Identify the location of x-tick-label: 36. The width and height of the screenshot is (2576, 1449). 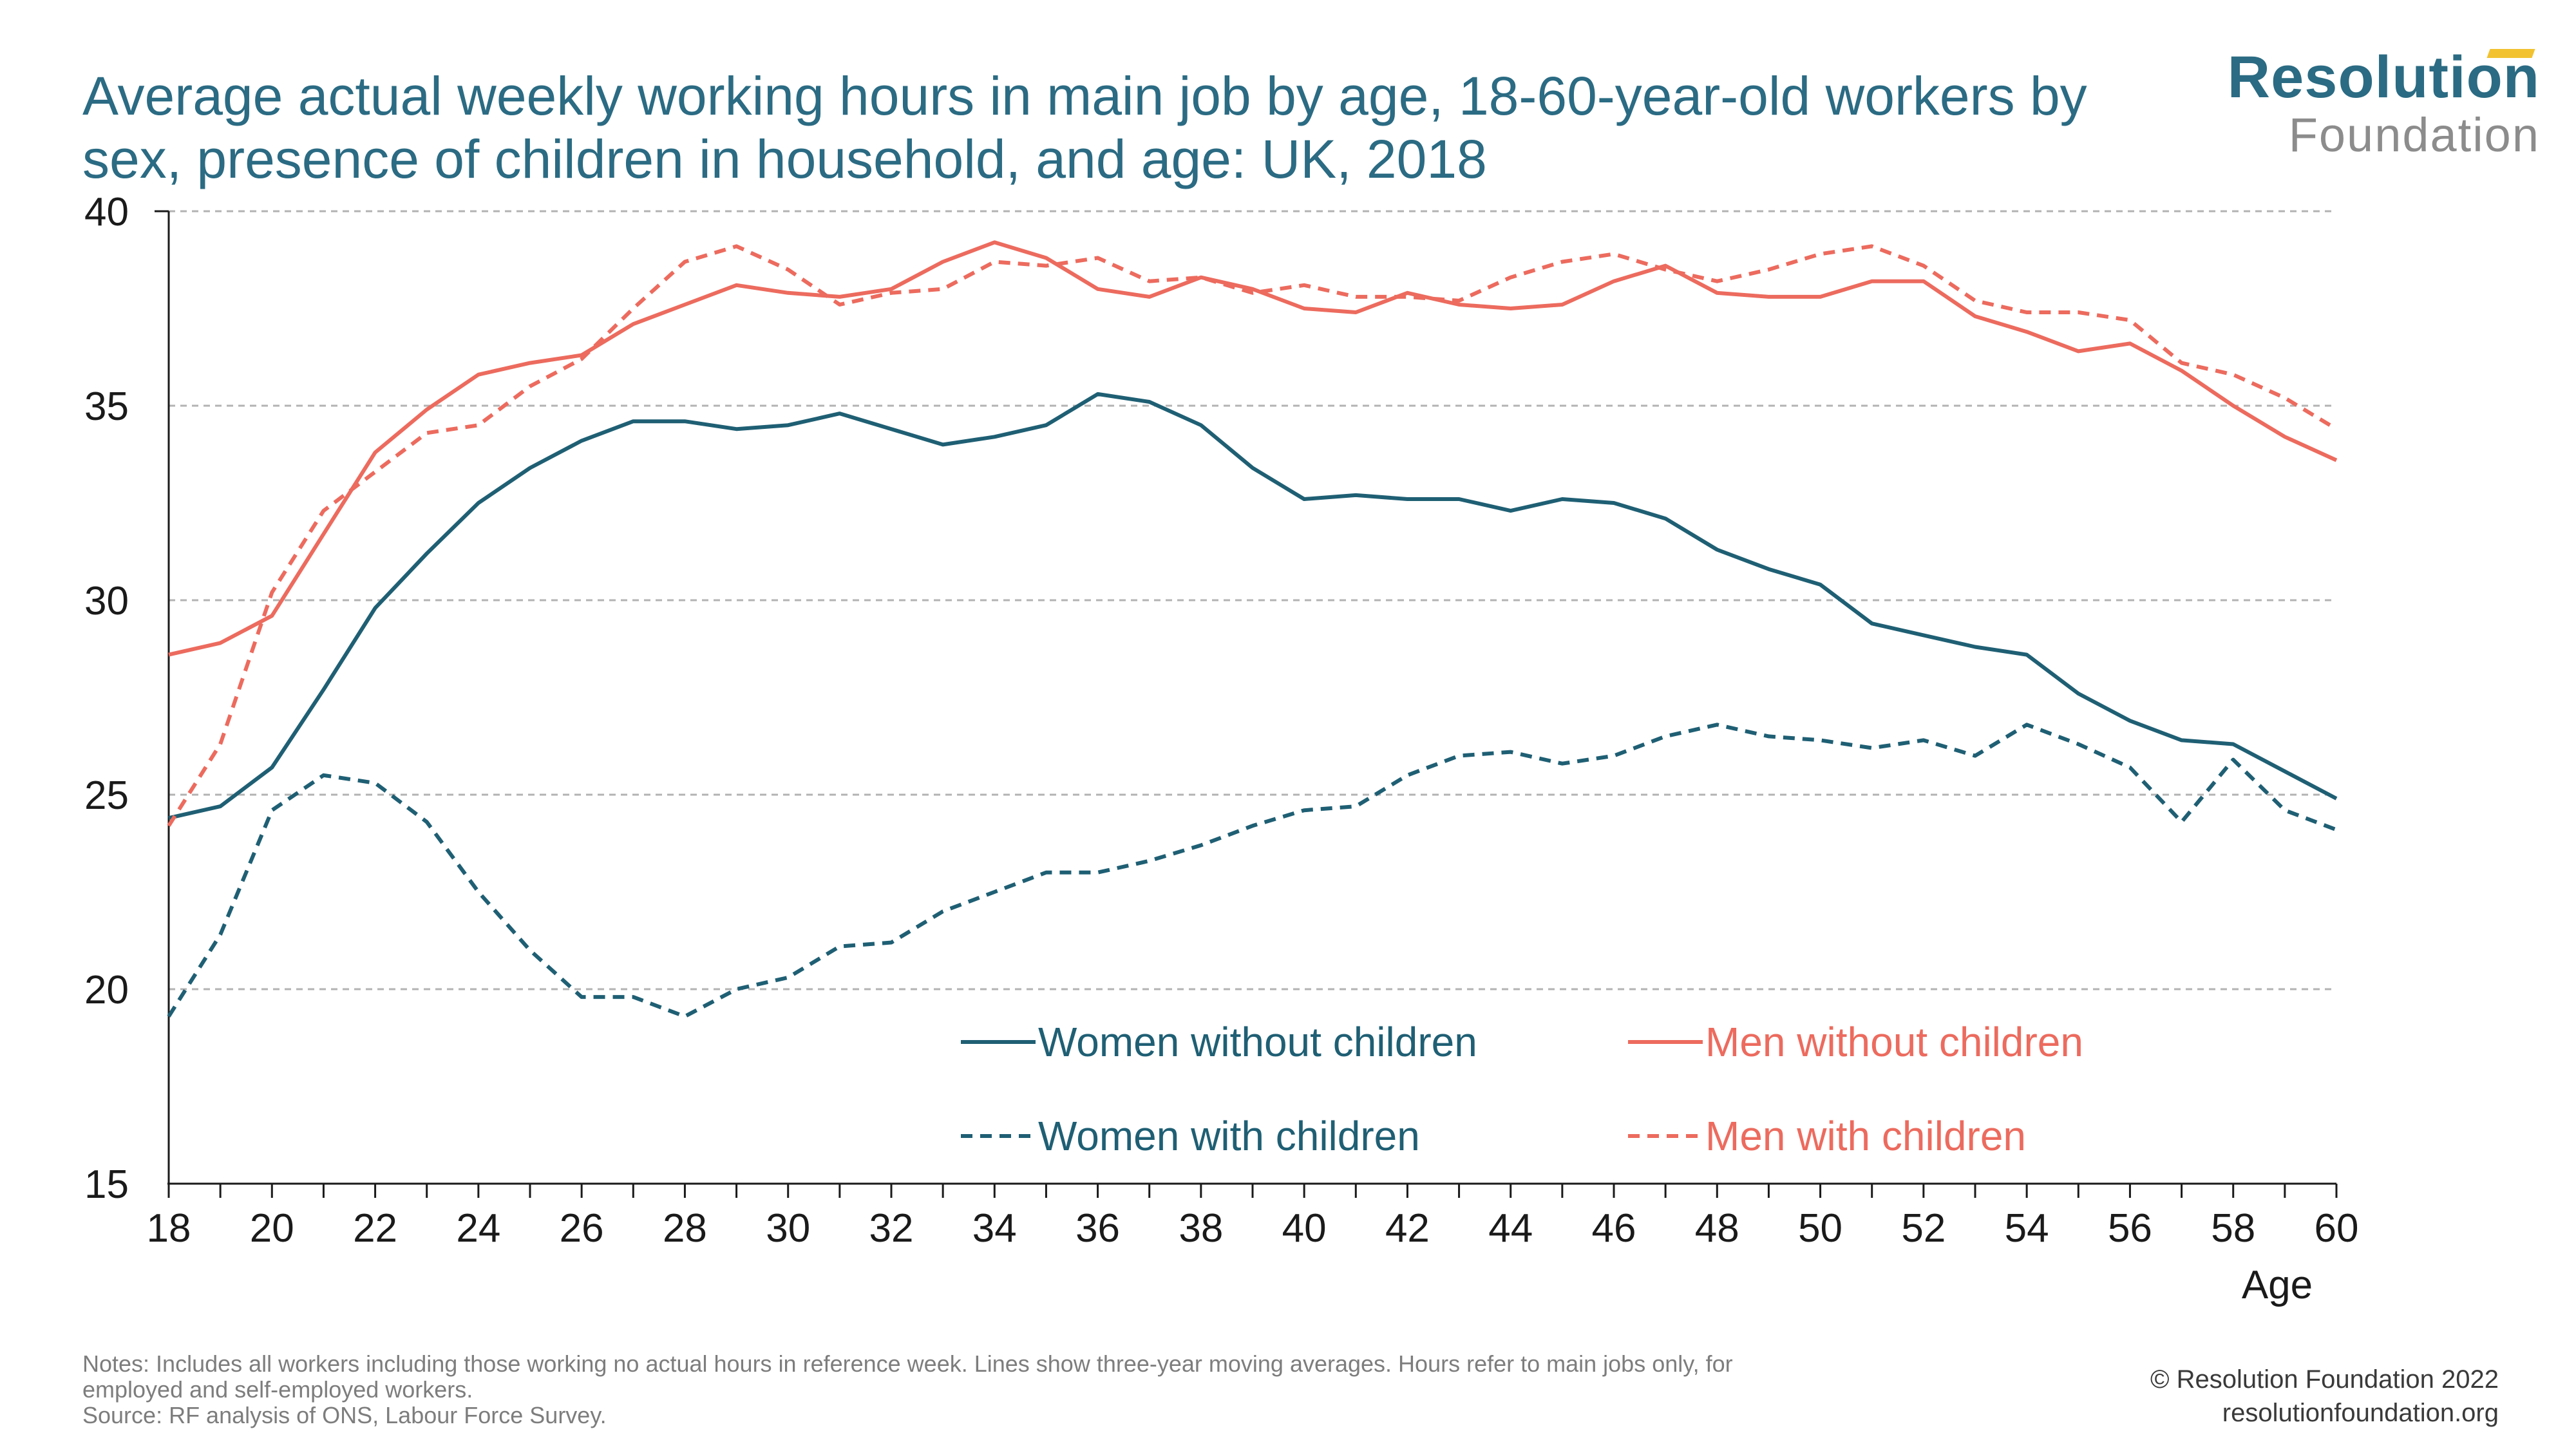
(1097, 1228).